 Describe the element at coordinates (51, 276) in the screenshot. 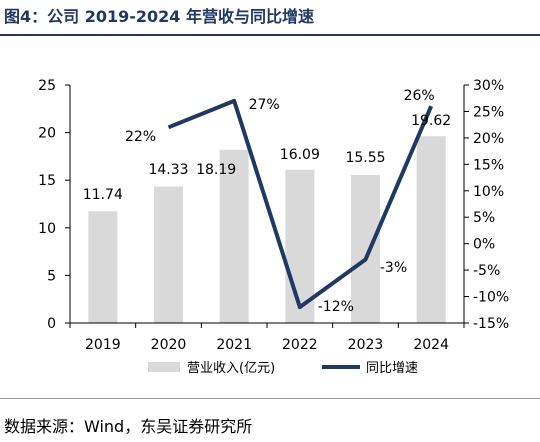

I see `left-tick-label: 5` at that location.